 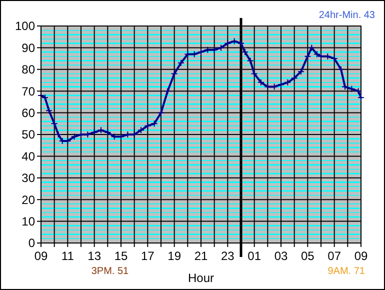 I want to click on y-tick-label: 50, so click(x=29, y=135).